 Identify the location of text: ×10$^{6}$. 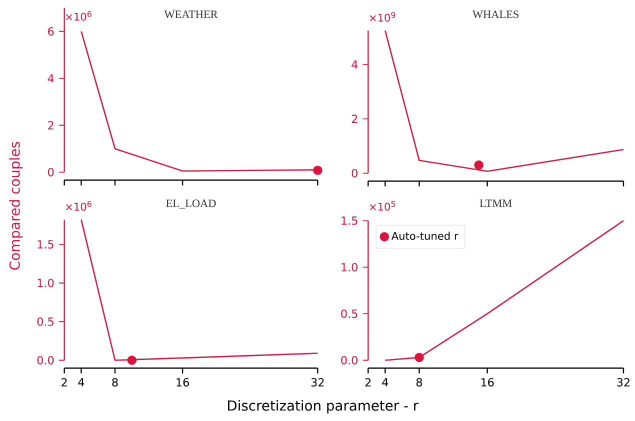
(79, 206).